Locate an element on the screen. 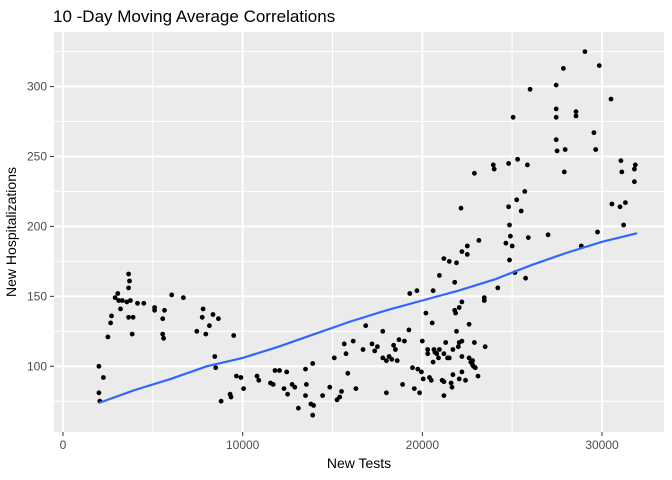 This screenshot has height=480, width=672. y-axis-tick-labels: 100 150 200 250 300 is located at coordinates (37, 227).